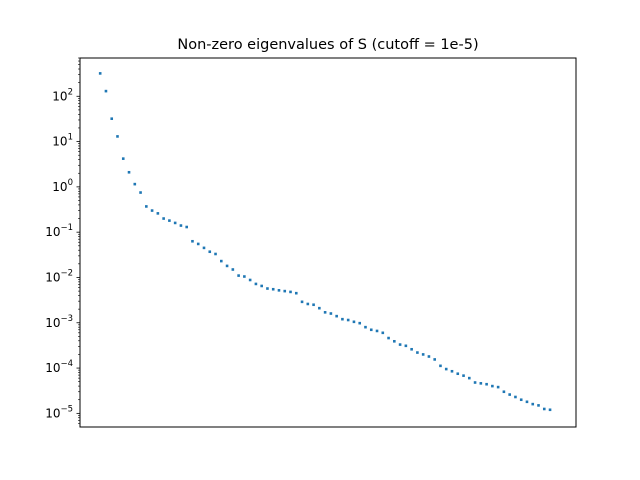 This screenshot has height=480, width=640. What do you see at coordinates (59, 276) in the screenshot?
I see `y-tick-label: 10⁻²` at bounding box center [59, 276].